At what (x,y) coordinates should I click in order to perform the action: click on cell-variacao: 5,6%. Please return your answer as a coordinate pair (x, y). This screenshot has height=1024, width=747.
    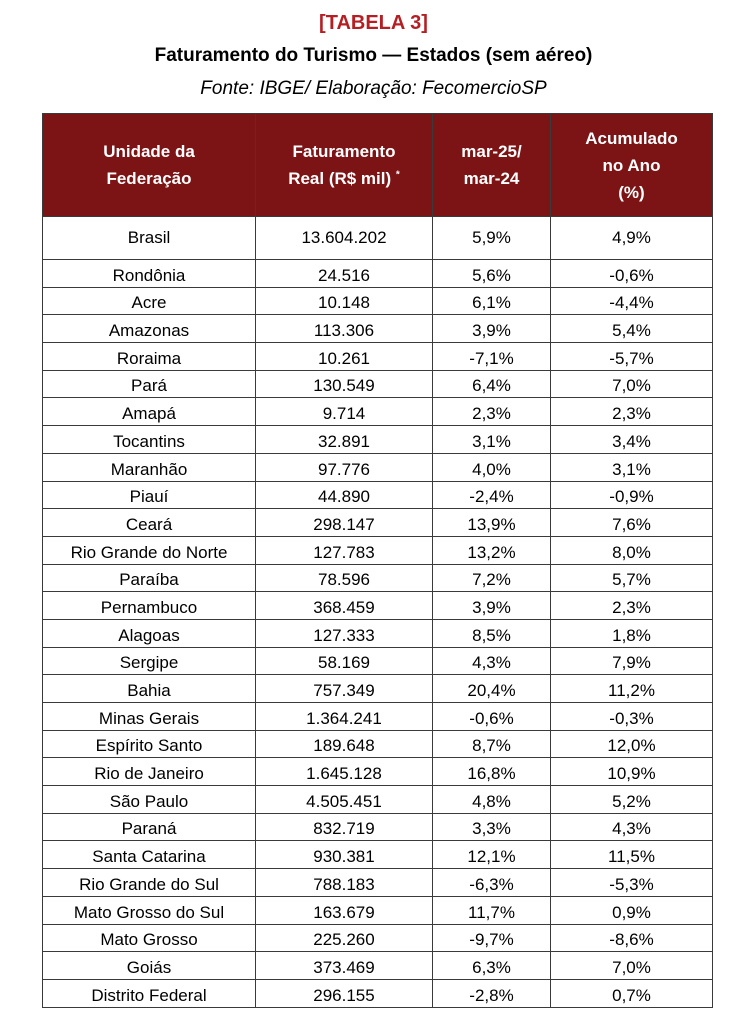
    Looking at the image, I should click on (491, 273).